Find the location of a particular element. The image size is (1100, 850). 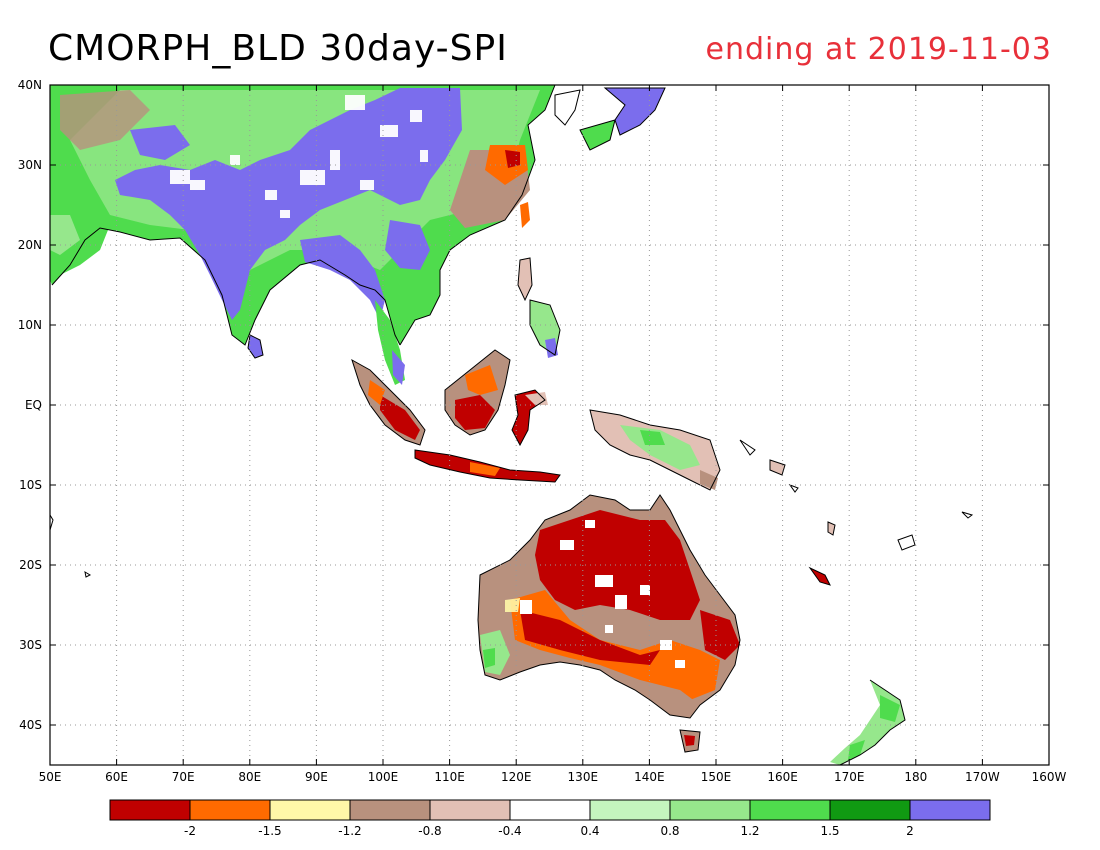

map-subtitle: ending at 2019-11-03 is located at coordinates (878, 49).